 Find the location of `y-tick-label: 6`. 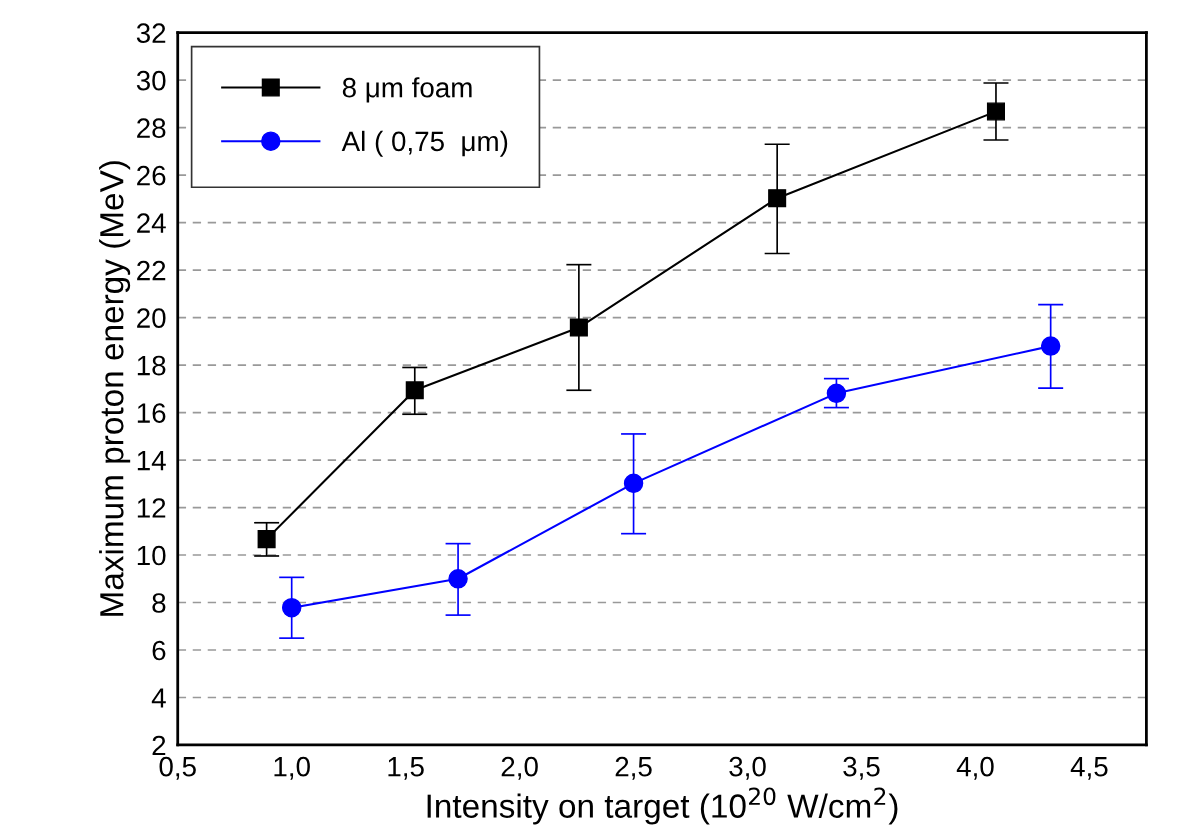

y-tick-label: 6 is located at coordinates (159, 650).